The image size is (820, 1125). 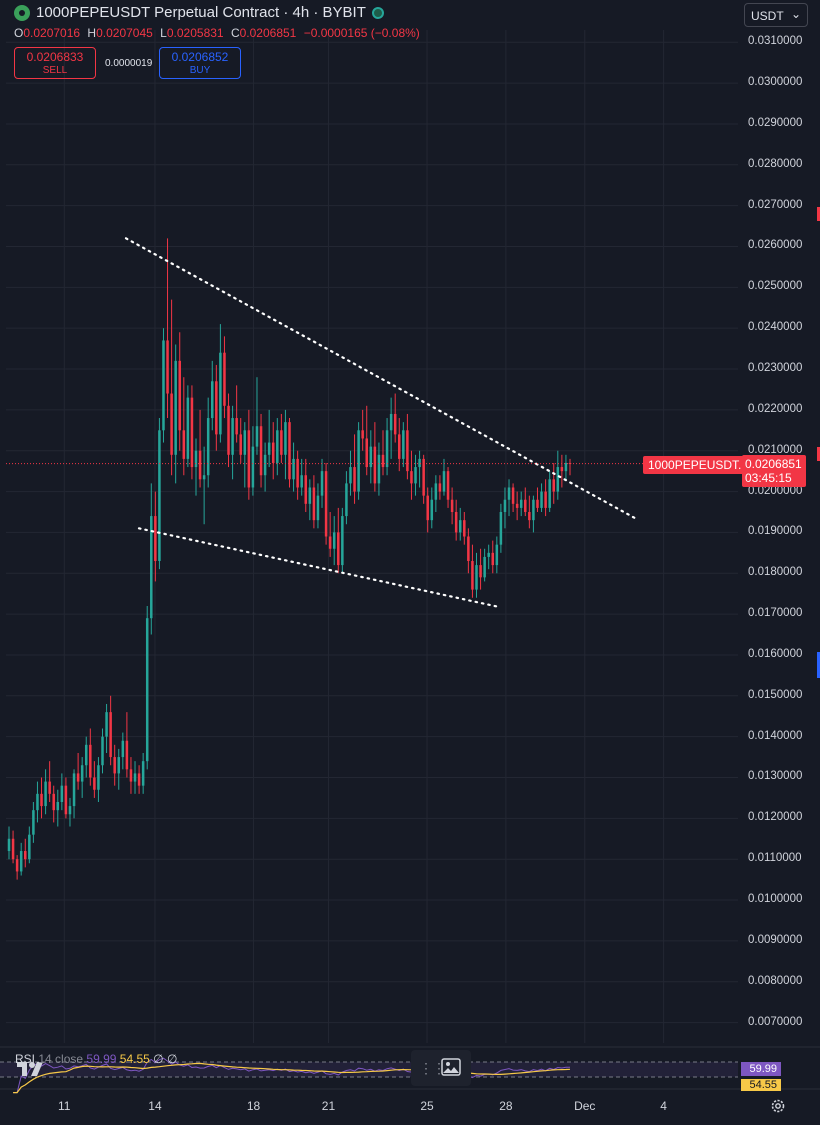 I want to click on position-marker, so click(x=818, y=665).